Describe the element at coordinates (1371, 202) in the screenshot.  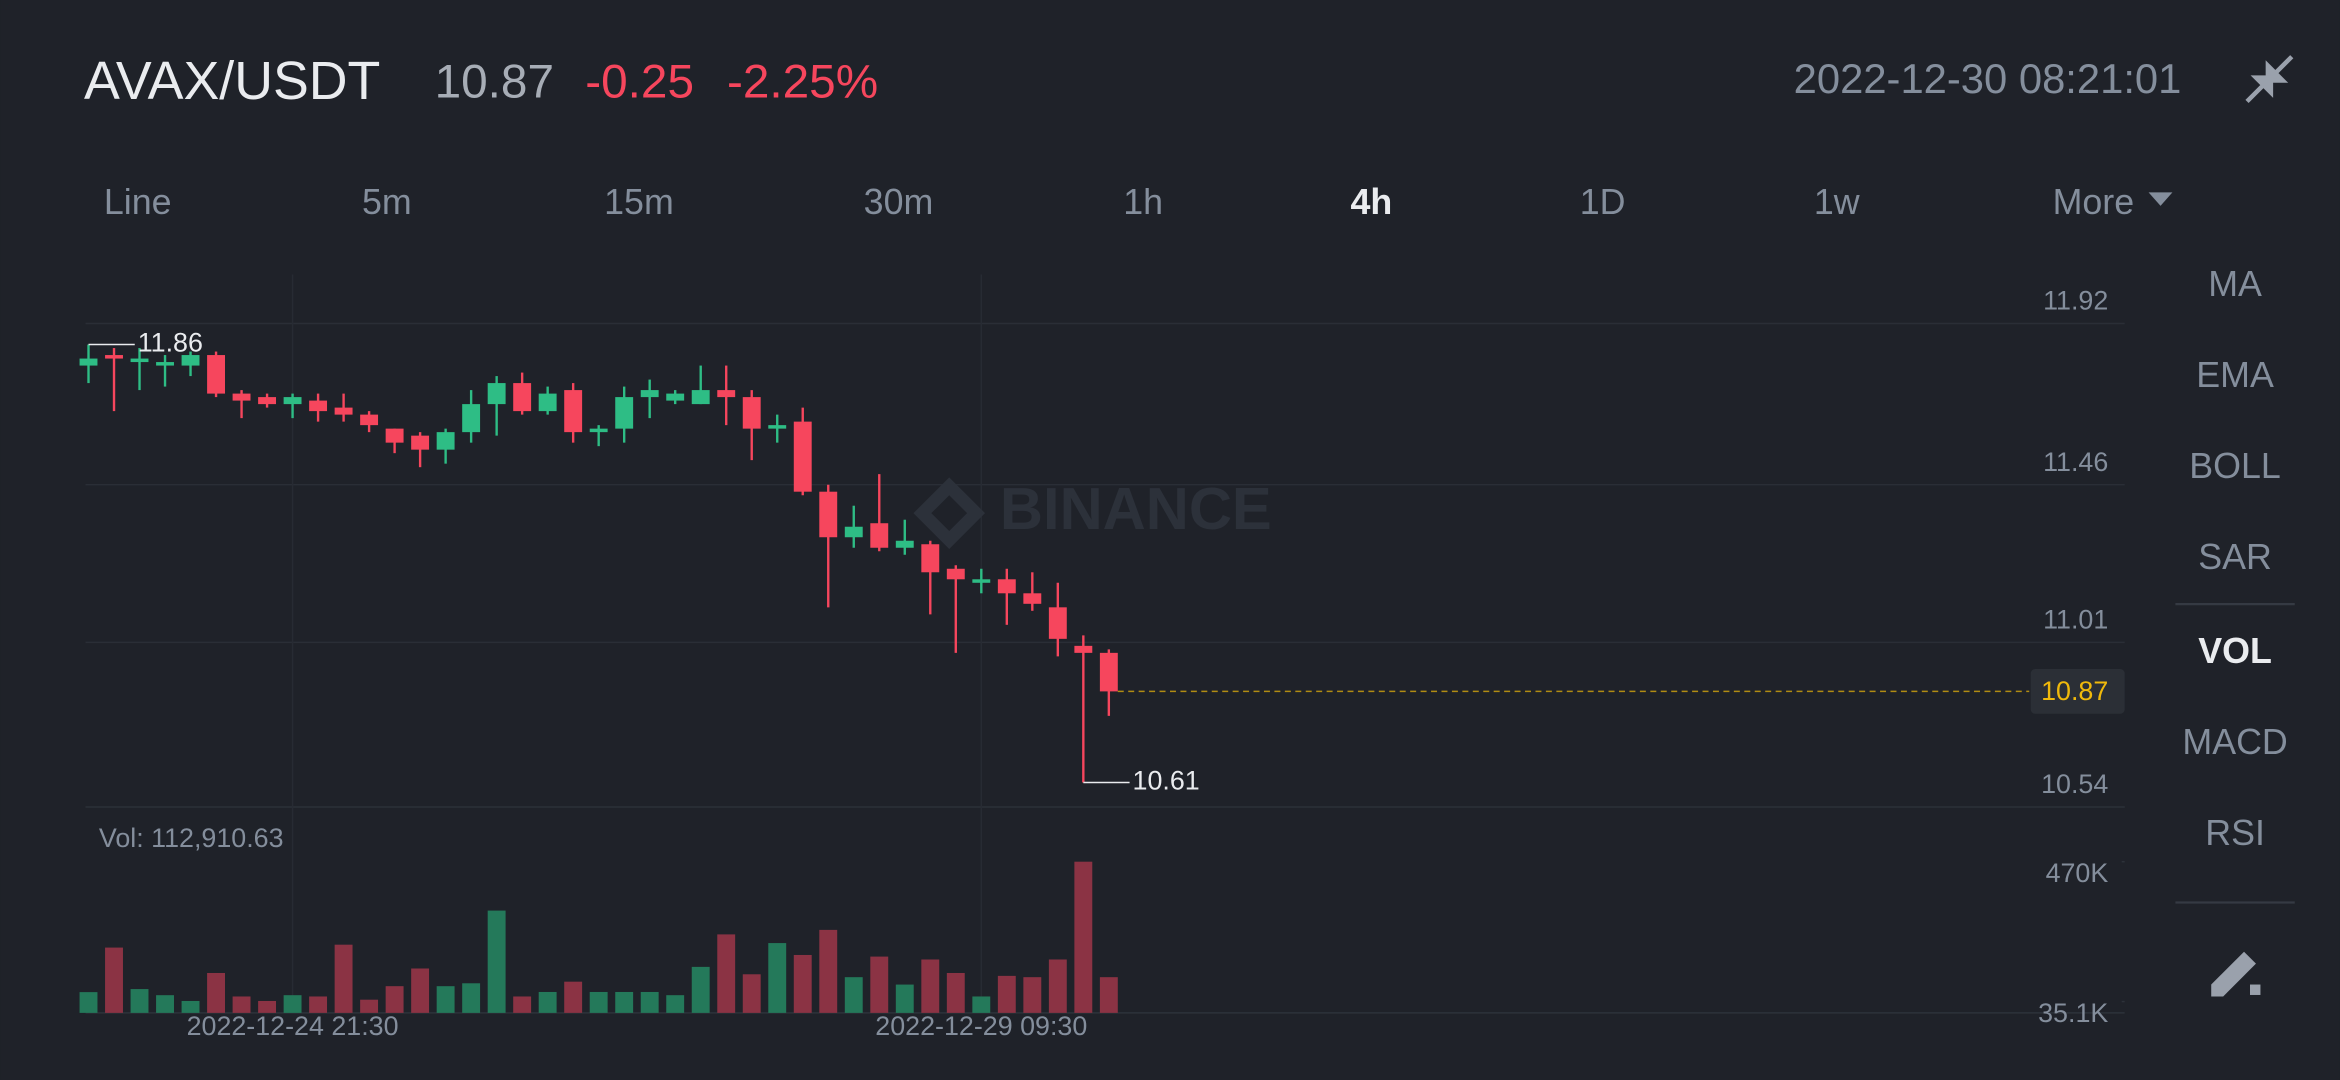
I see `timeframe-tab: 4h` at that location.